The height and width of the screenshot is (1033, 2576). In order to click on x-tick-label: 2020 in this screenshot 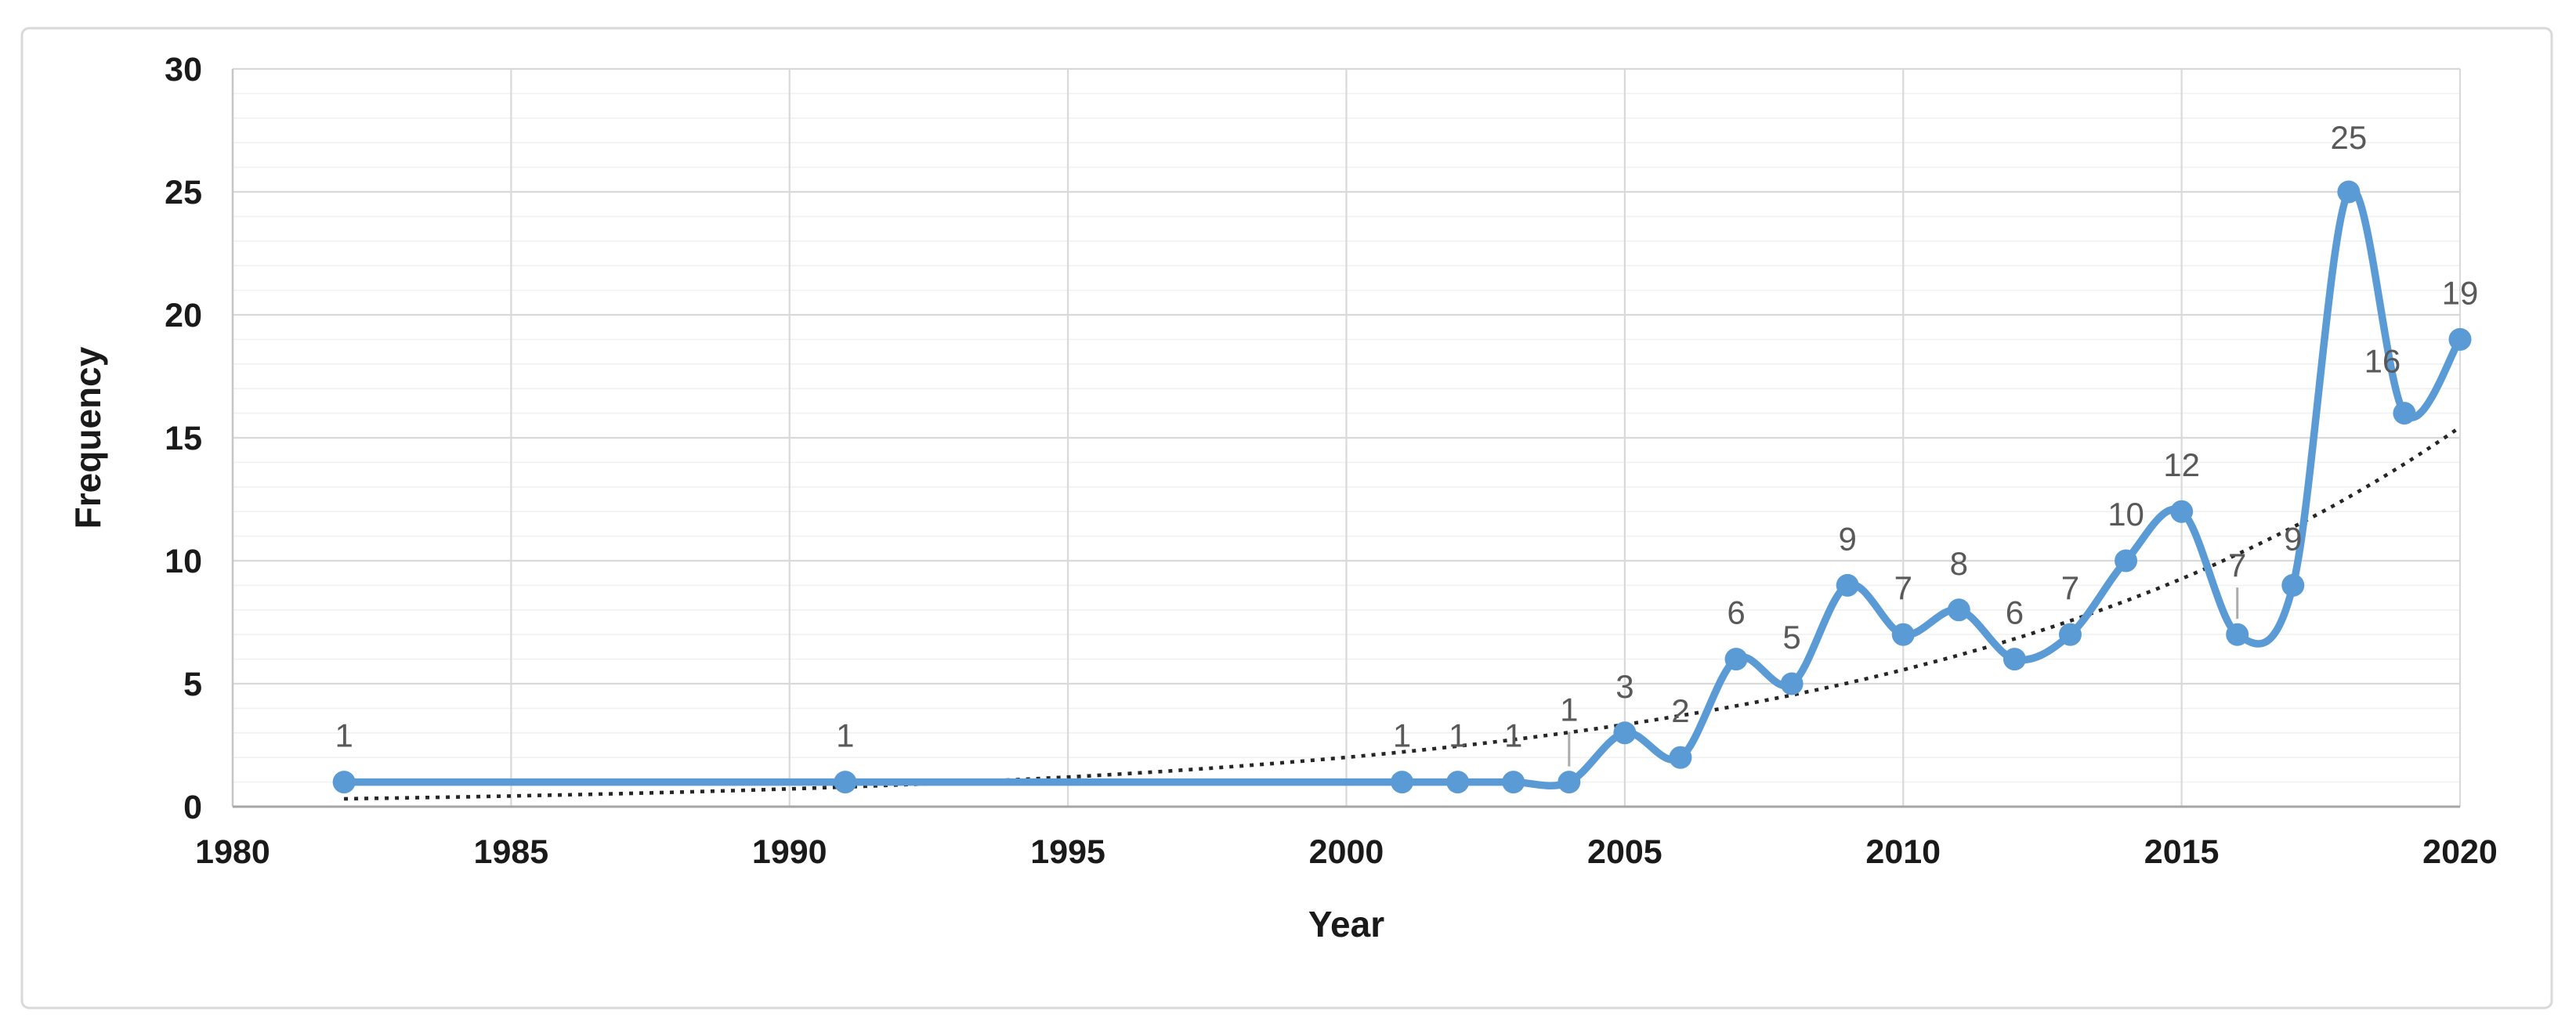, I will do `click(2460, 852)`.